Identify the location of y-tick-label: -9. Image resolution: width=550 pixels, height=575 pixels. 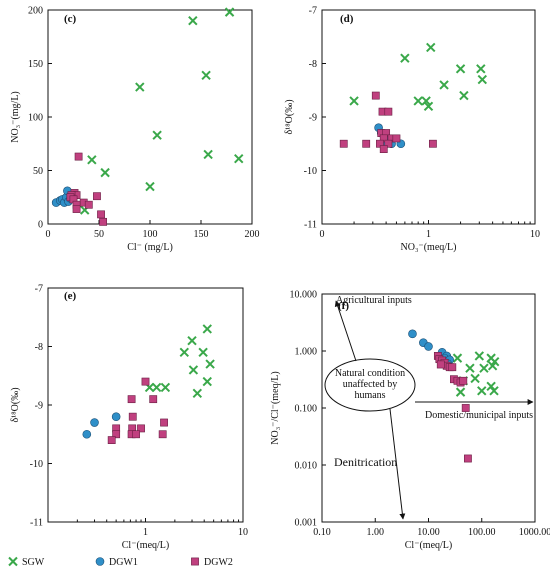
(313, 118).